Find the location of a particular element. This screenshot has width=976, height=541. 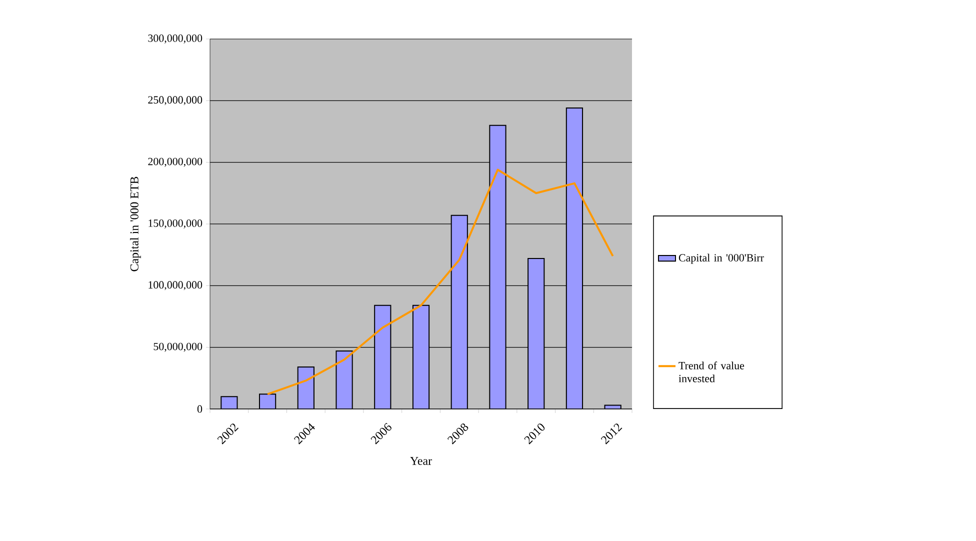

y-axis-title: Capital in '000 ETB is located at coordinates (135, 224).